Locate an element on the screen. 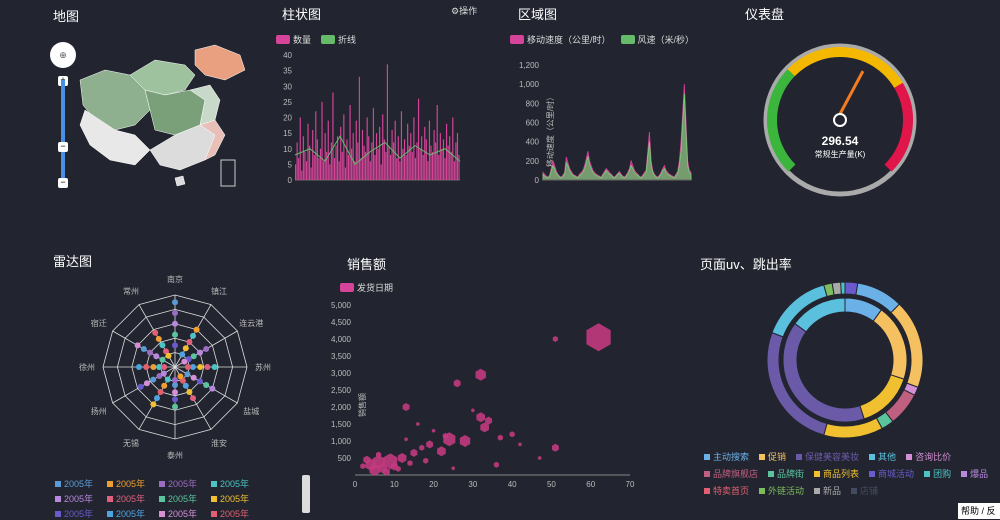 The height and width of the screenshot is (520, 1000). uv-legend-item: 其他 is located at coordinates (882, 456).